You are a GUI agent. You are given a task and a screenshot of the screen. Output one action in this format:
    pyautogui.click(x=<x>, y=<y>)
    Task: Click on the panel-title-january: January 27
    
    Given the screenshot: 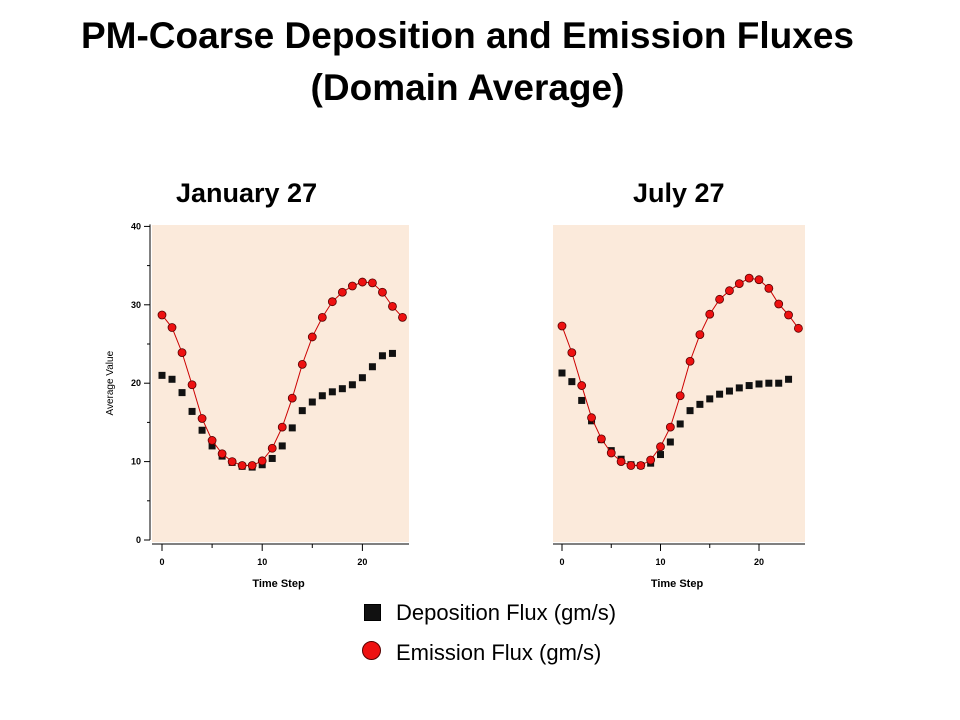 What is the action you would take?
    pyautogui.click(x=247, y=193)
    